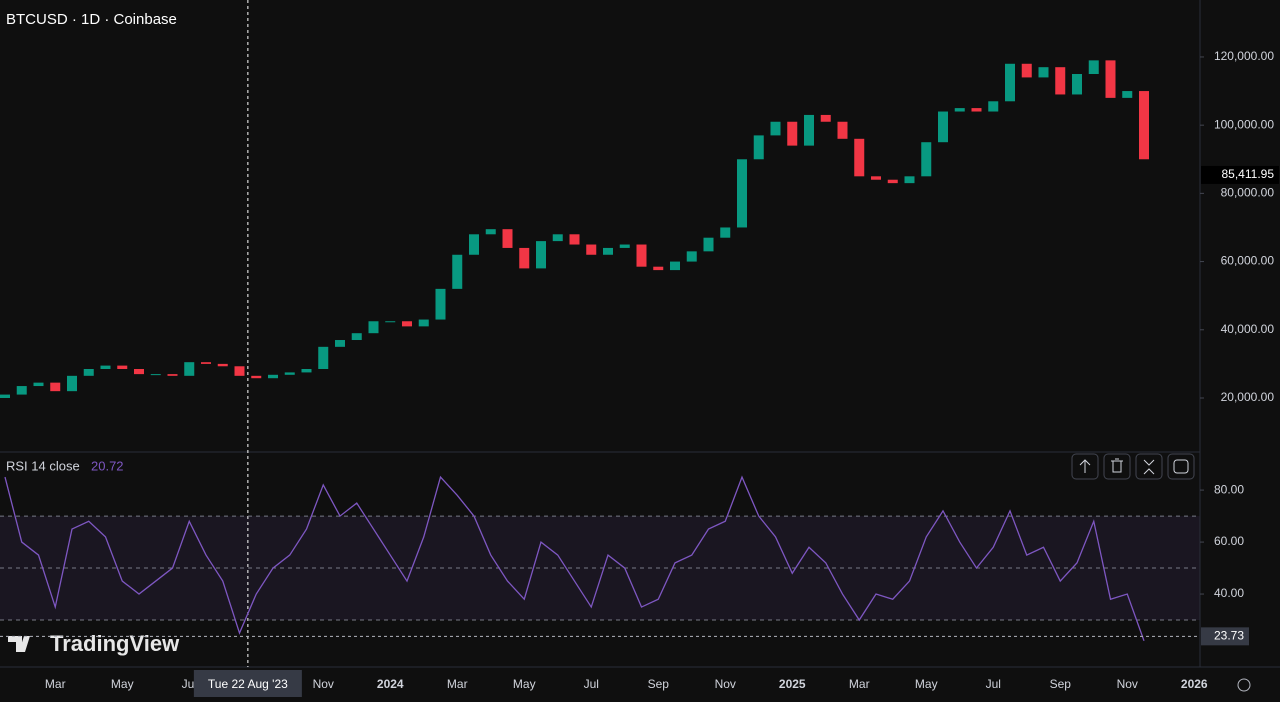  Describe the element at coordinates (1248, 397) in the screenshot. I see `y-tick-label: 20,000.00` at that location.